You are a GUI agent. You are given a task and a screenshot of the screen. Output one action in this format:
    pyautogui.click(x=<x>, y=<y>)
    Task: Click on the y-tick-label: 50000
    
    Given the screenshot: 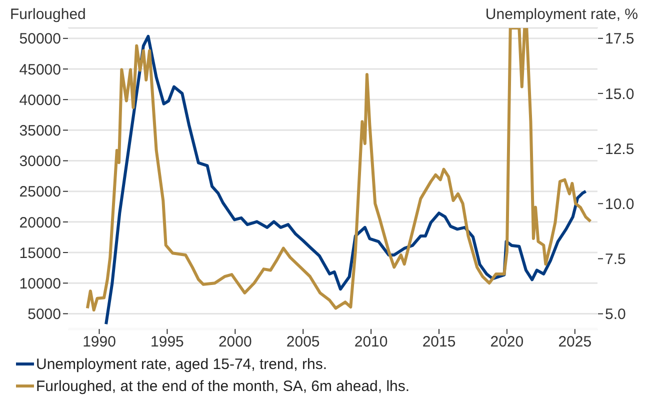 What is the action you would take?
    pyautogui.click(x=40, y=39)
    